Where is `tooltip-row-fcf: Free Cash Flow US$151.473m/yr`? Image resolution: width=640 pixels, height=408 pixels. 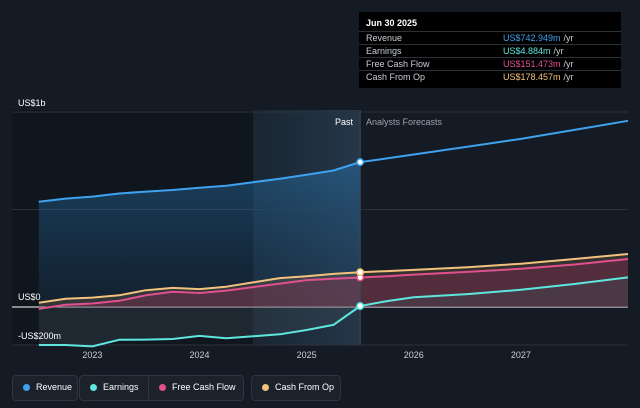 tooltip-row-fcf: Free Cash Flow US$151.473m/yr is located at coordinates (490, 63).